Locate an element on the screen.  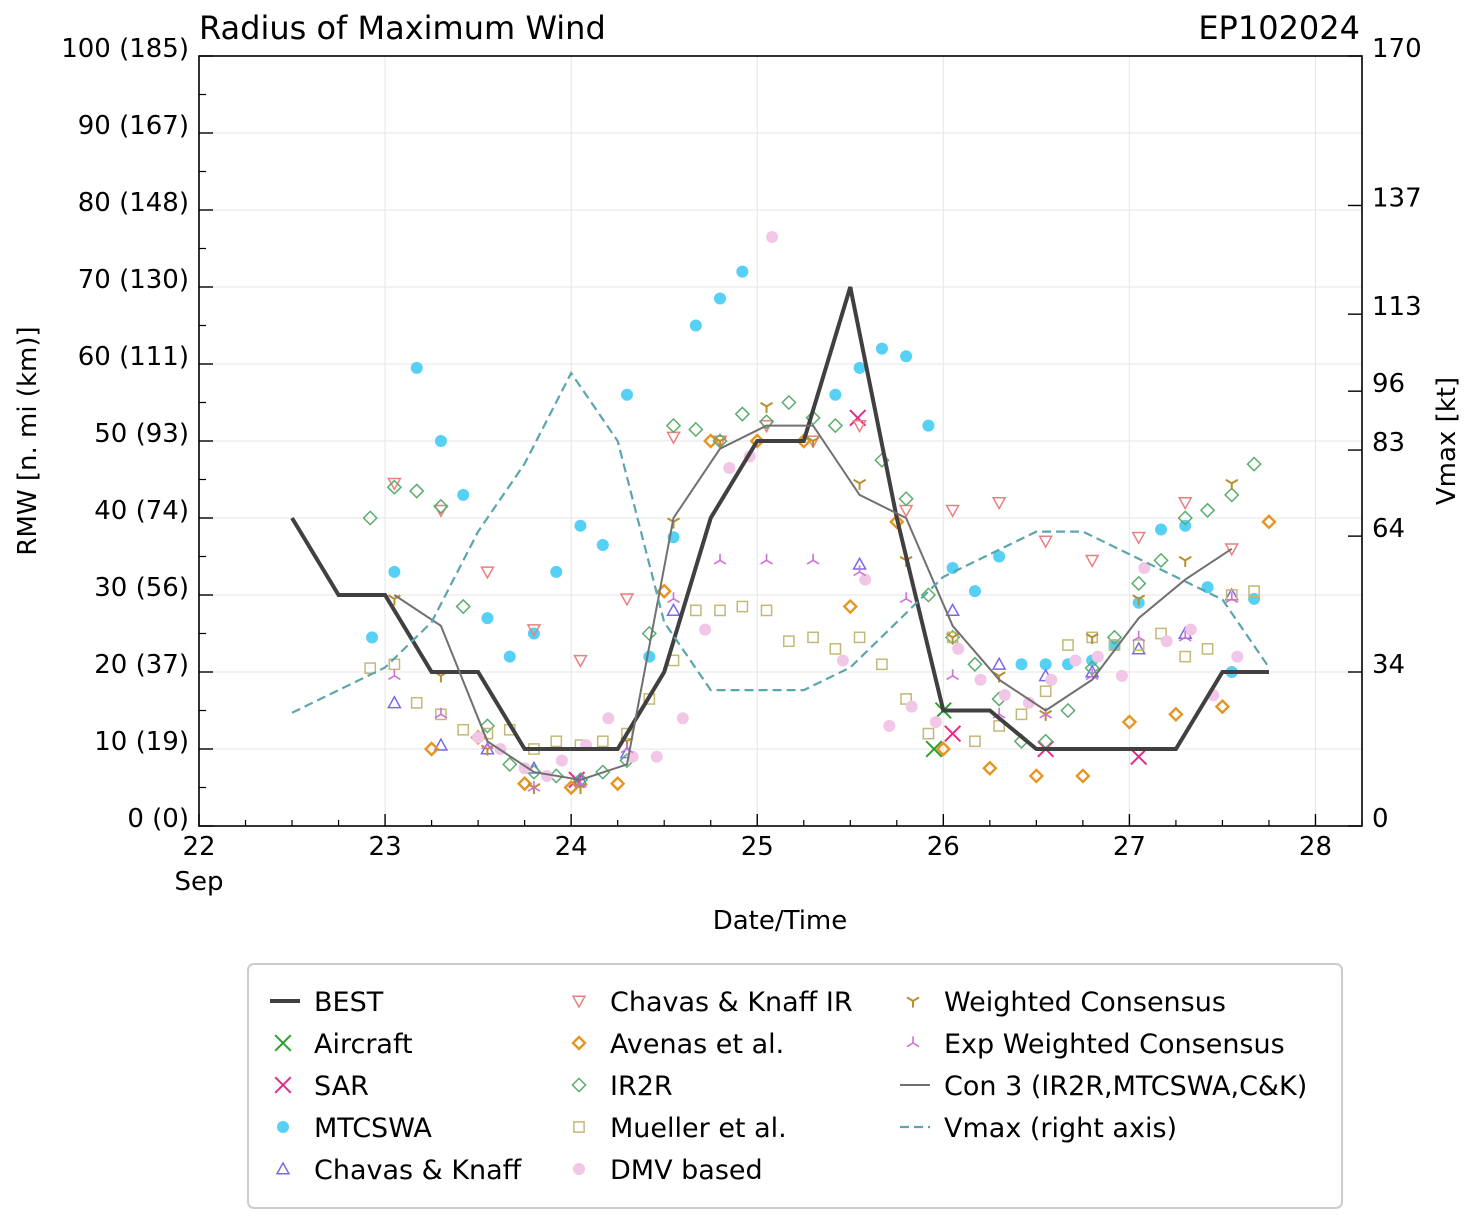
legend-item-vmax-right-axis: Vmax (right axis) is located at coordinates (1038, 1128).